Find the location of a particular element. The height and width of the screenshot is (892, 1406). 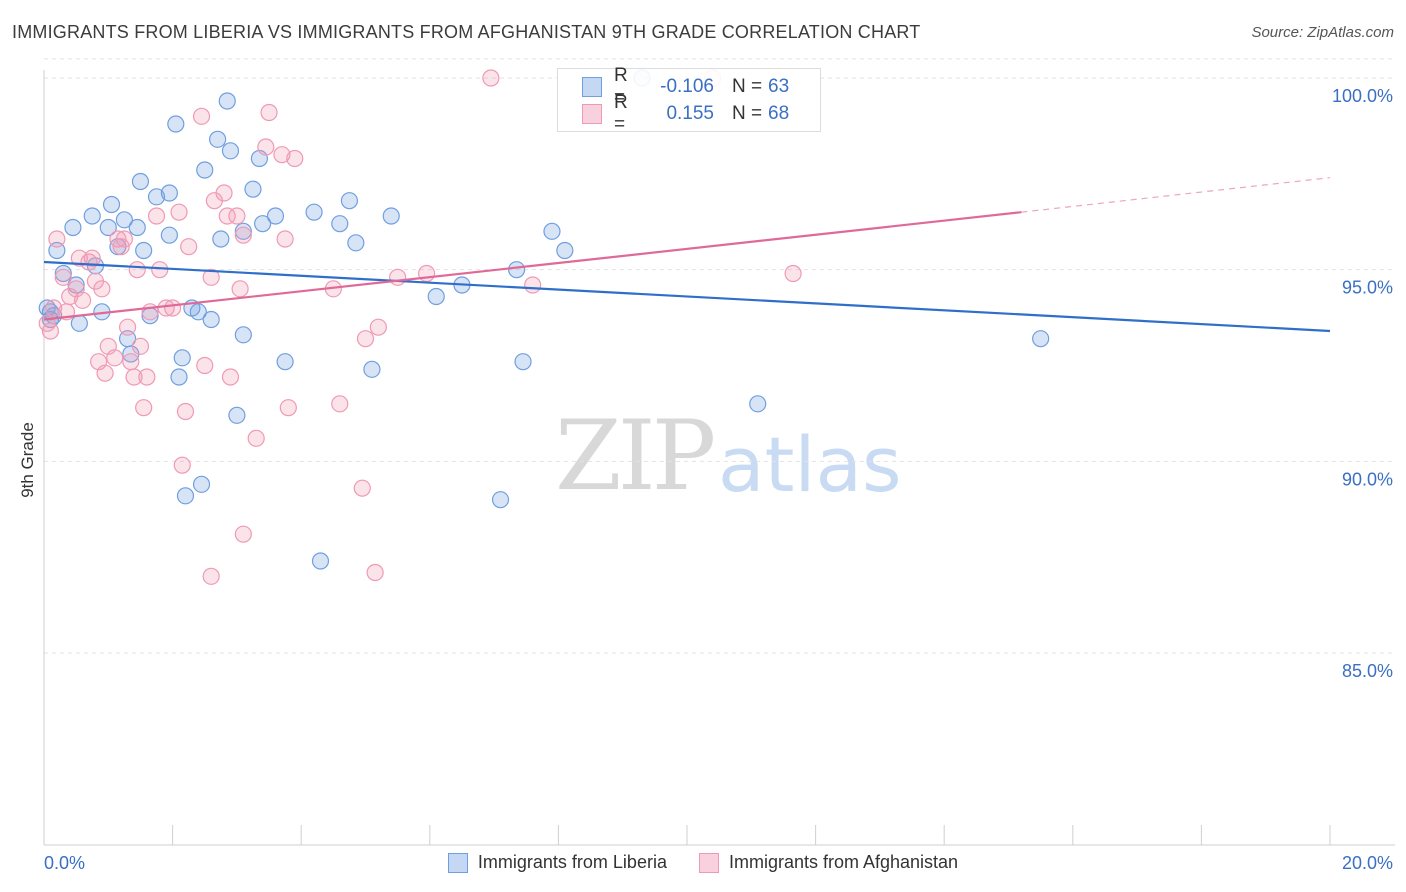

bottom-legend-swatch-liberia is located at coordinates (457, 862).